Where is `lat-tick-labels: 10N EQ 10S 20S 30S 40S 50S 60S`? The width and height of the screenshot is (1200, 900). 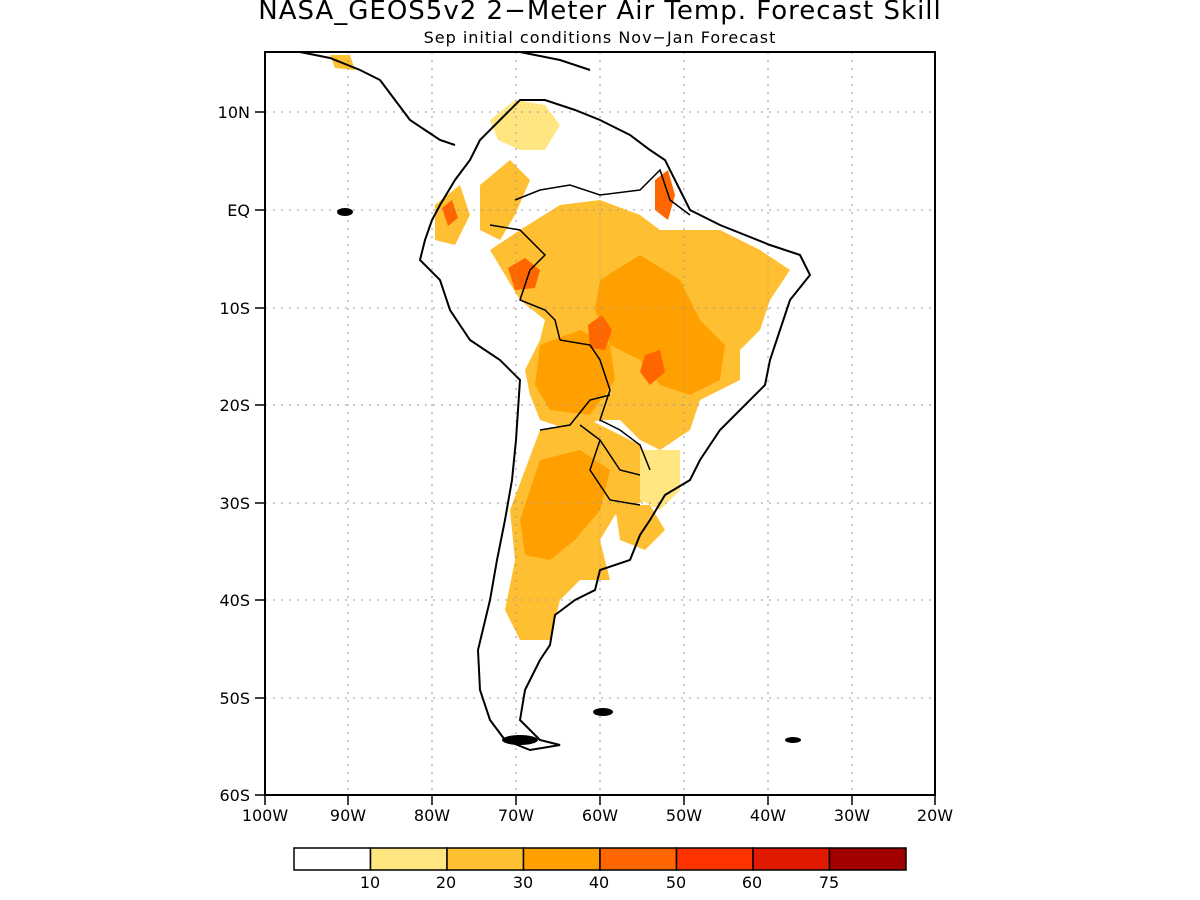 lat-tick-labels: 10N EQ 10S 20S 30S 40S 50S 60S is located at coordinates (234, 454).